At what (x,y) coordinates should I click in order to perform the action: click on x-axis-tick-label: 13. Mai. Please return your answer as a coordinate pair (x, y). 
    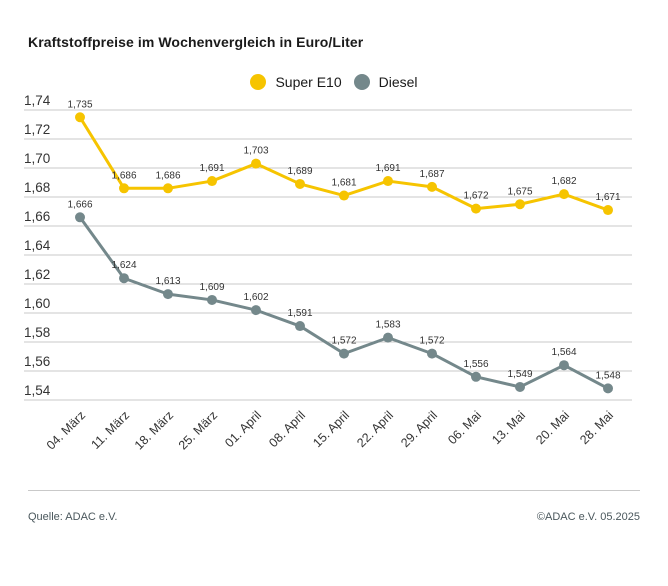
    Looking at the image, I should click on (508, 427).